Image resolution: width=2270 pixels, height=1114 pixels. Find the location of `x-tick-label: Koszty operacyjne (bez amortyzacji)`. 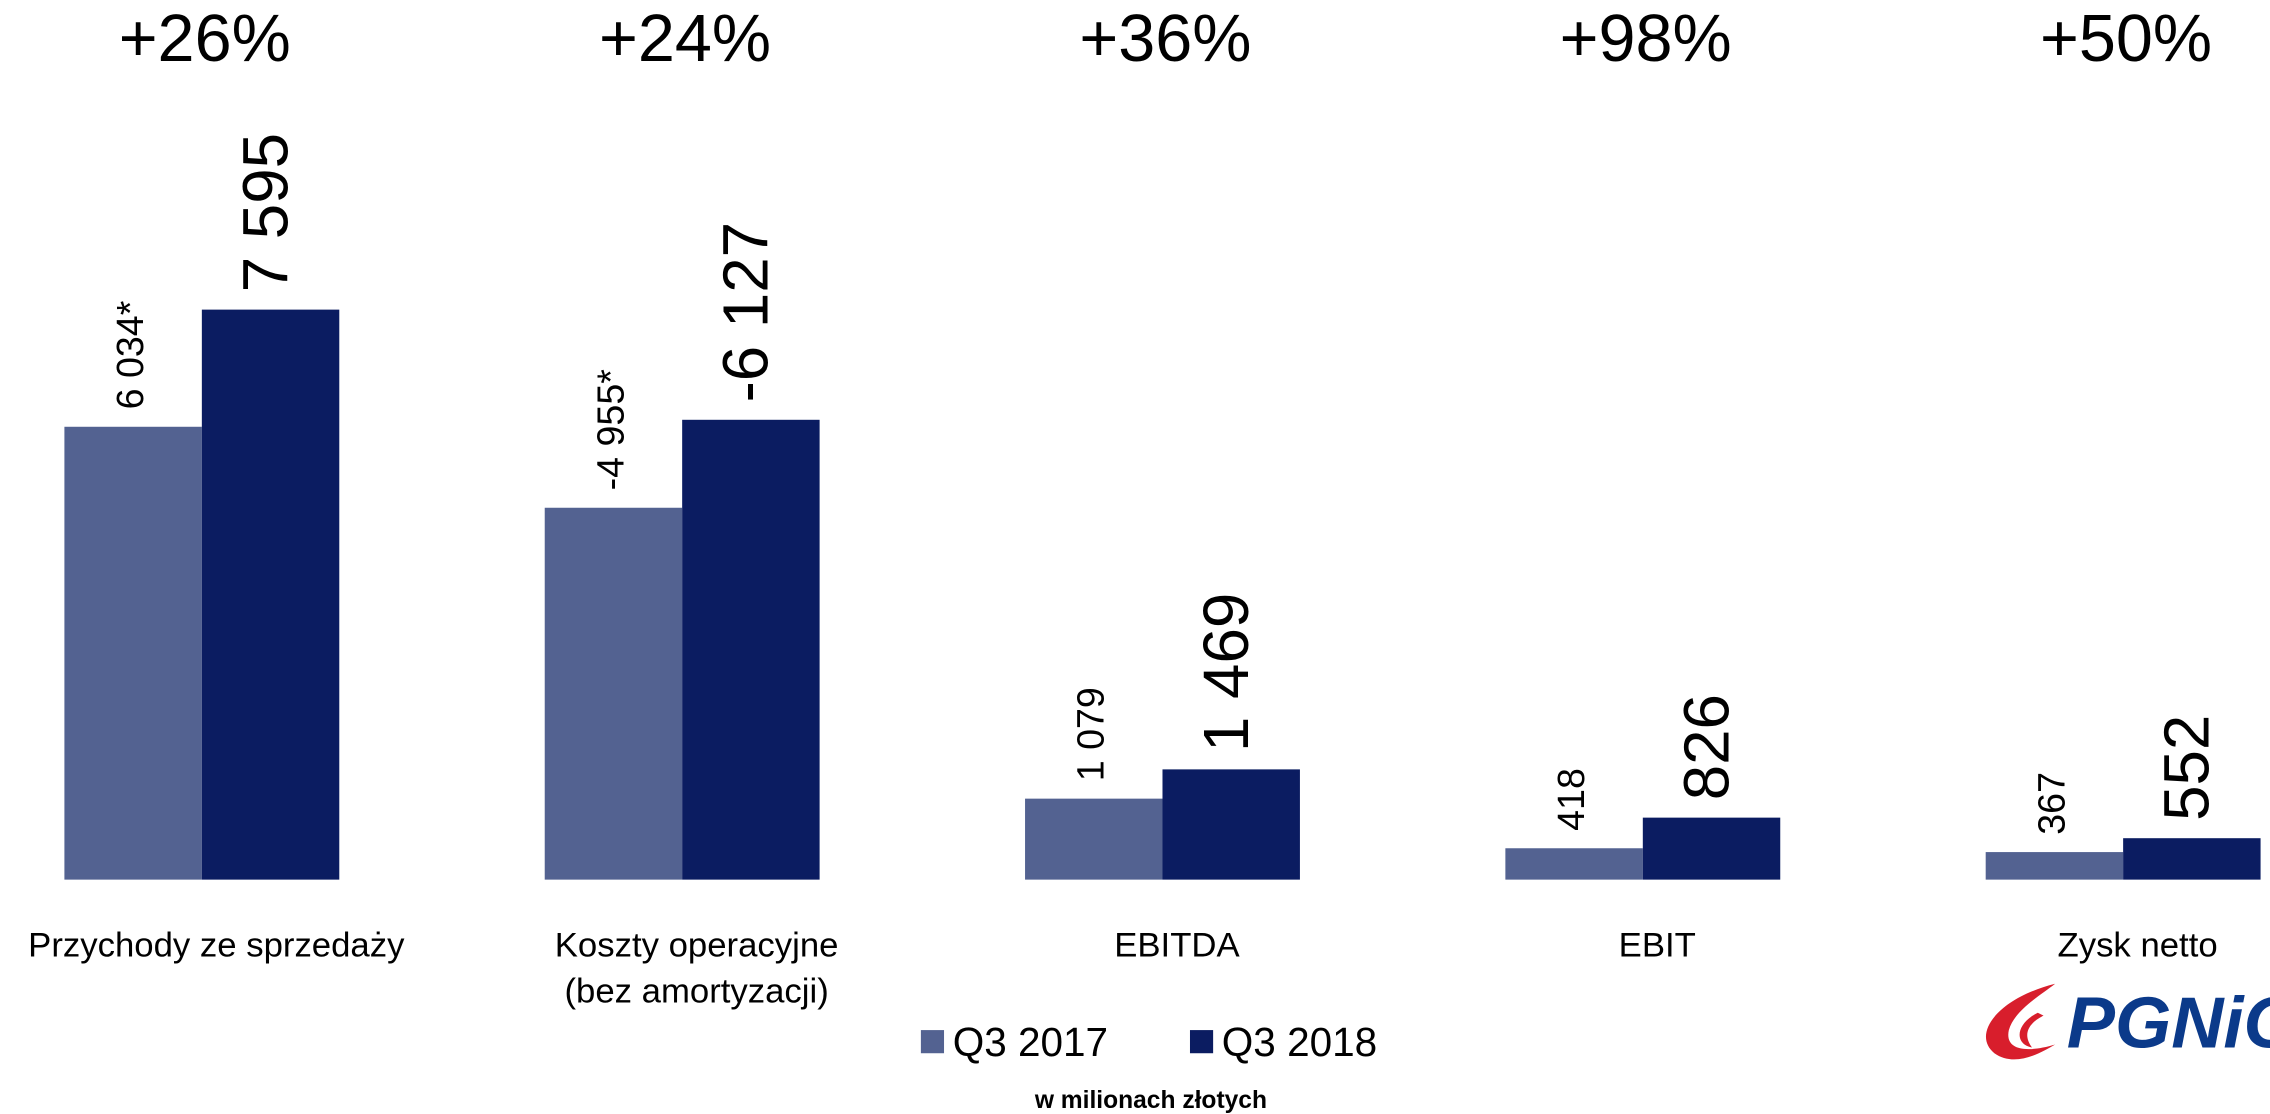

x-tick-label: Koszty operacyjne (bez amortyzacji) is located at coordinates (697, 968).